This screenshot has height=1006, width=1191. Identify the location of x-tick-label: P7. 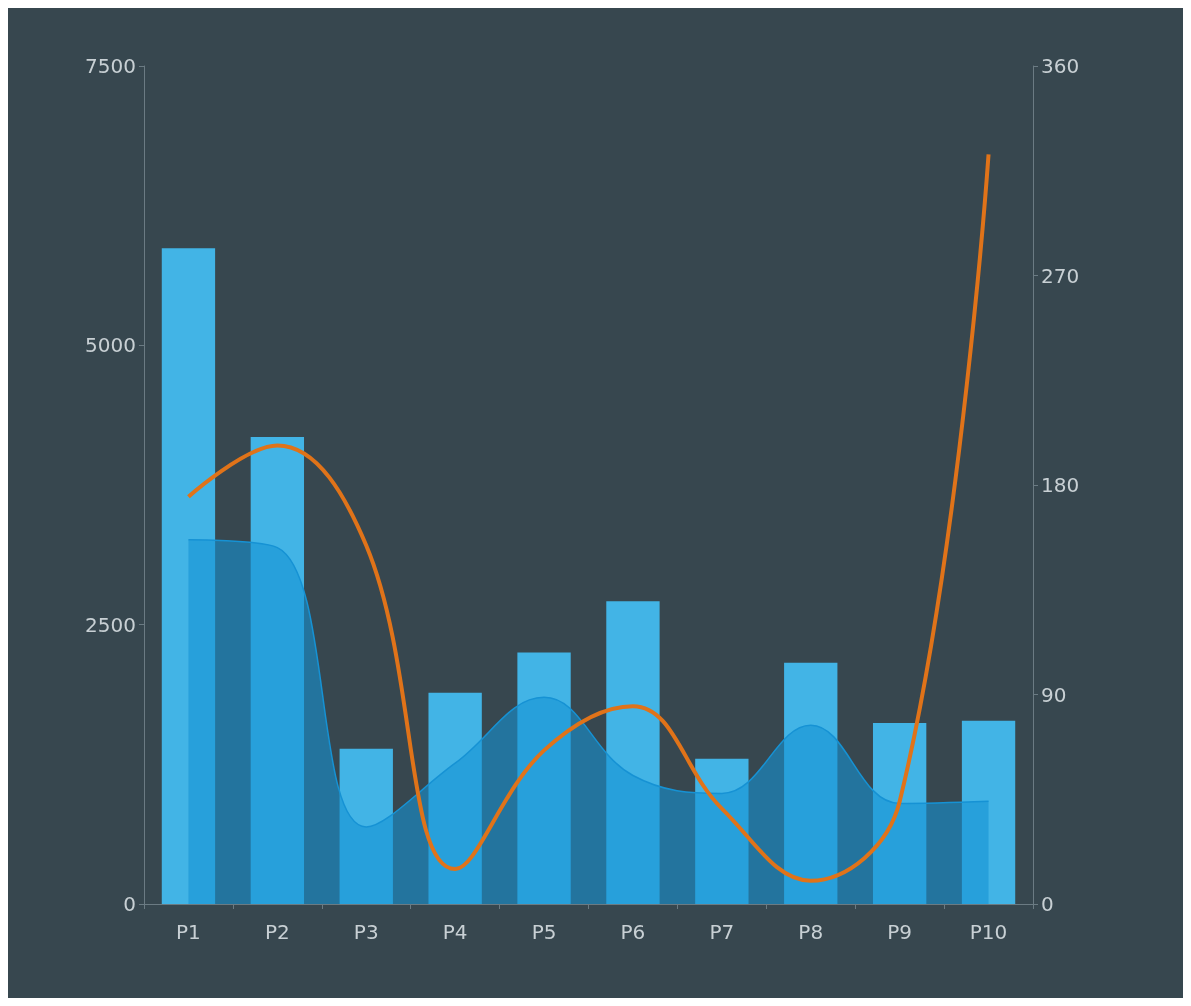
(722, 932).